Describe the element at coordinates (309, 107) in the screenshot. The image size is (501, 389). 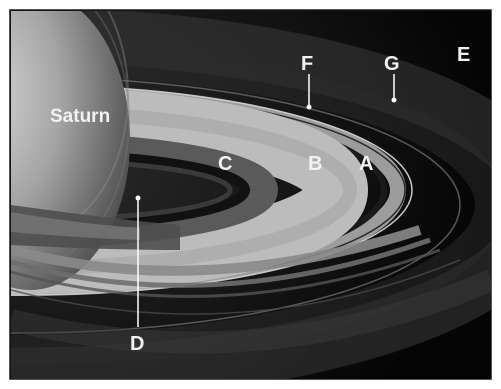
I see `f-marker-dot` at that location.